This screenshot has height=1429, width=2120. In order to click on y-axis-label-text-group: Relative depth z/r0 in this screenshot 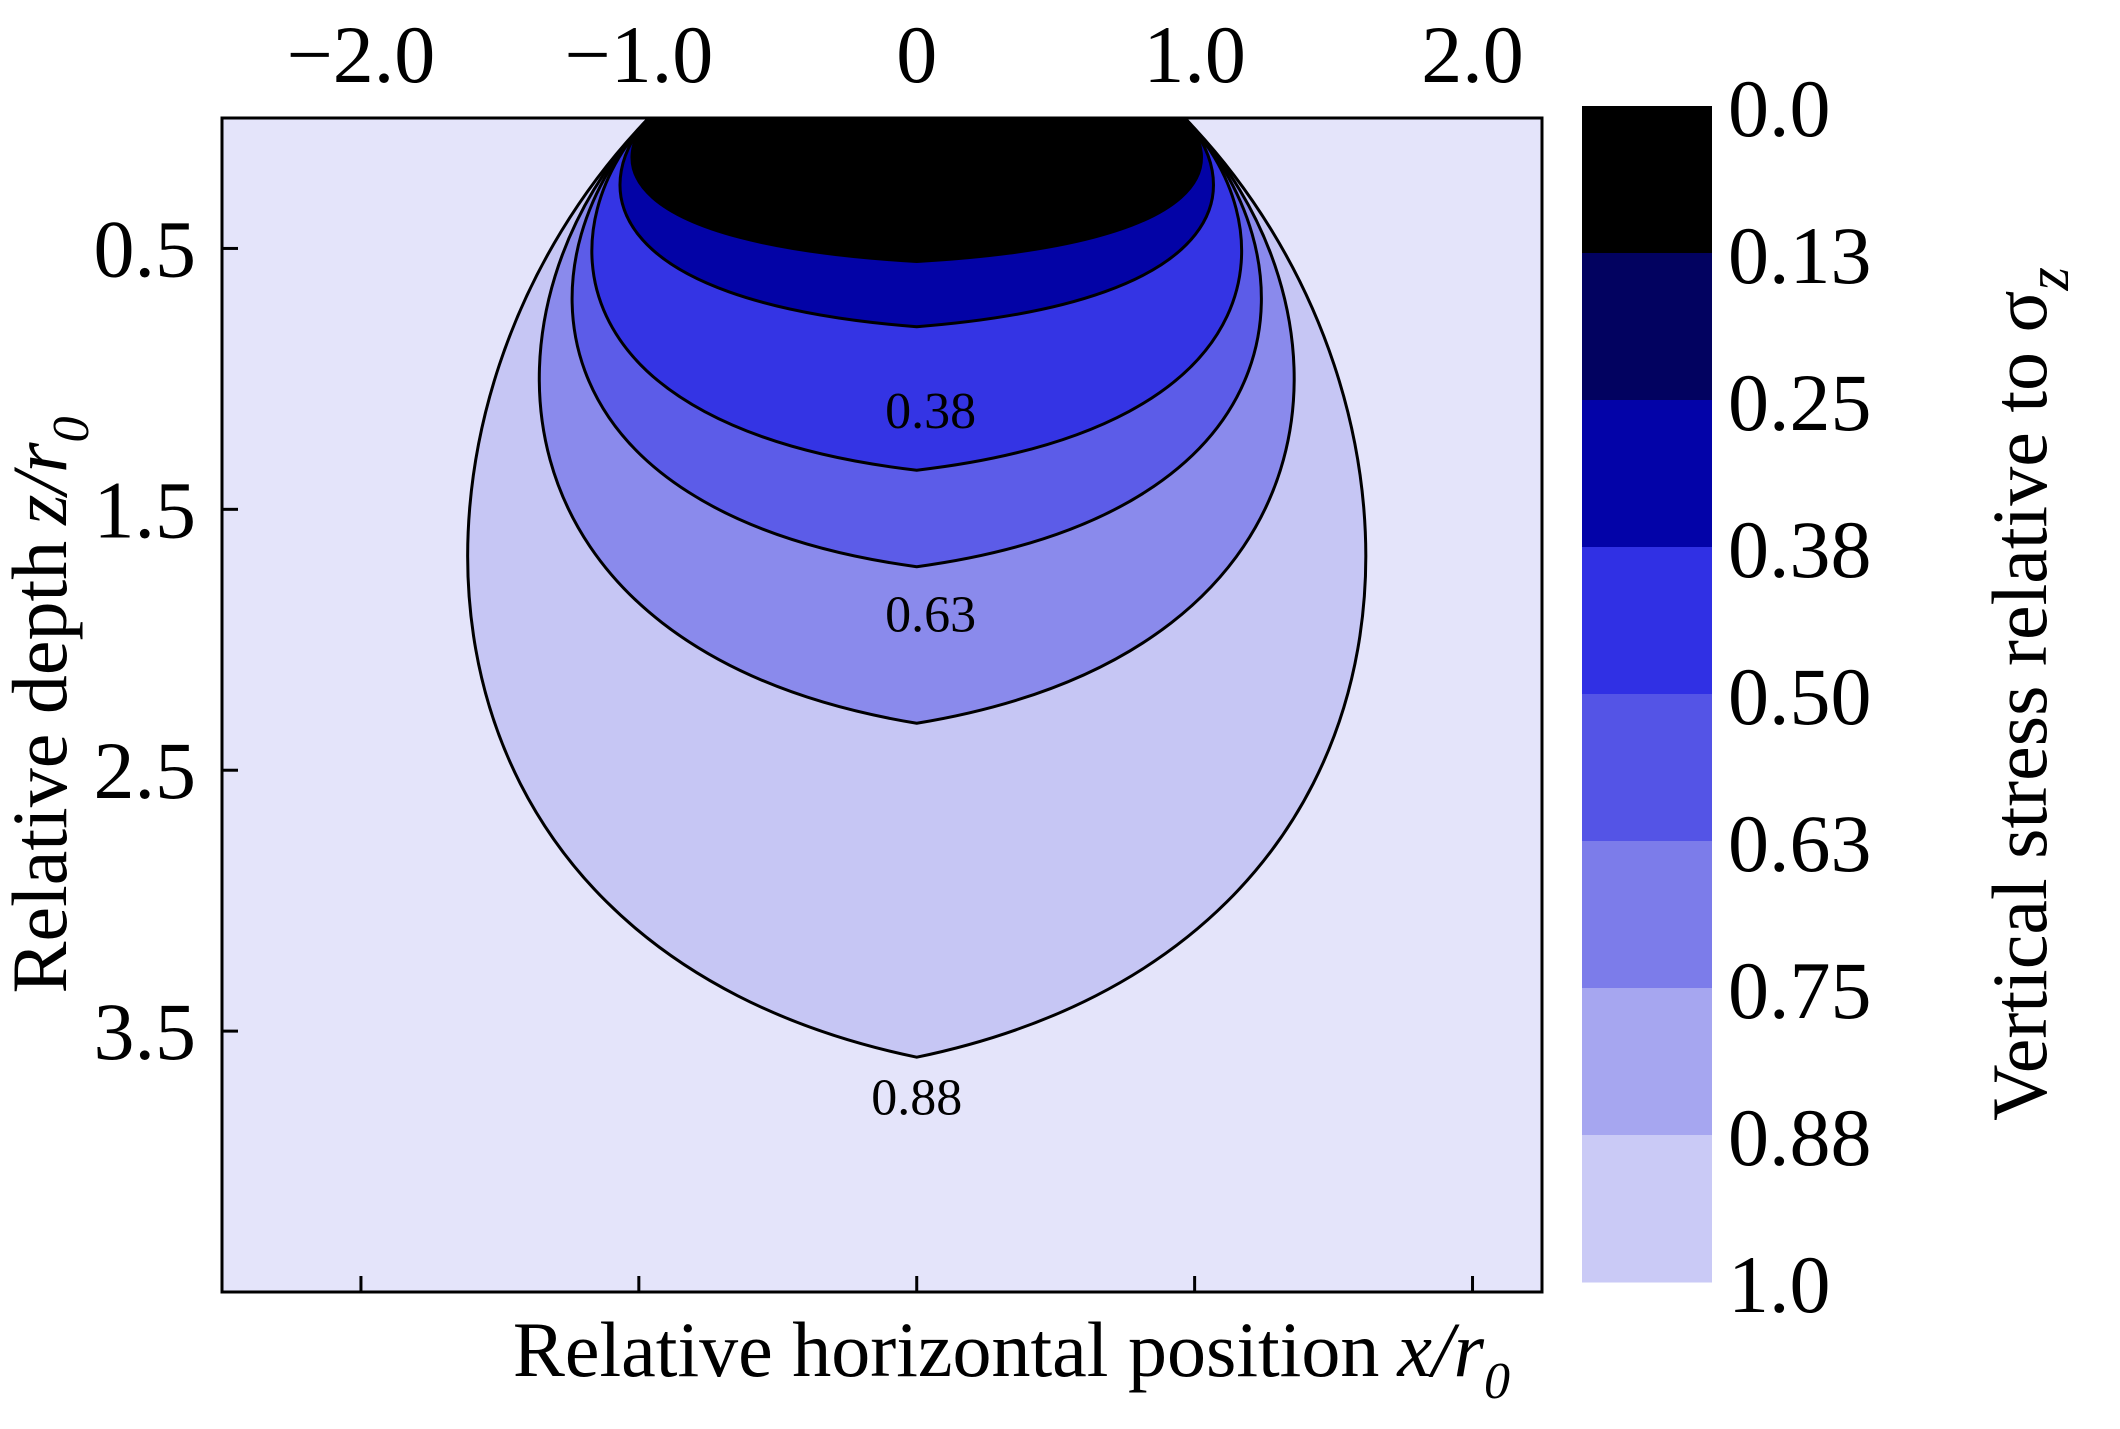, I will do `click(50, 704)`.